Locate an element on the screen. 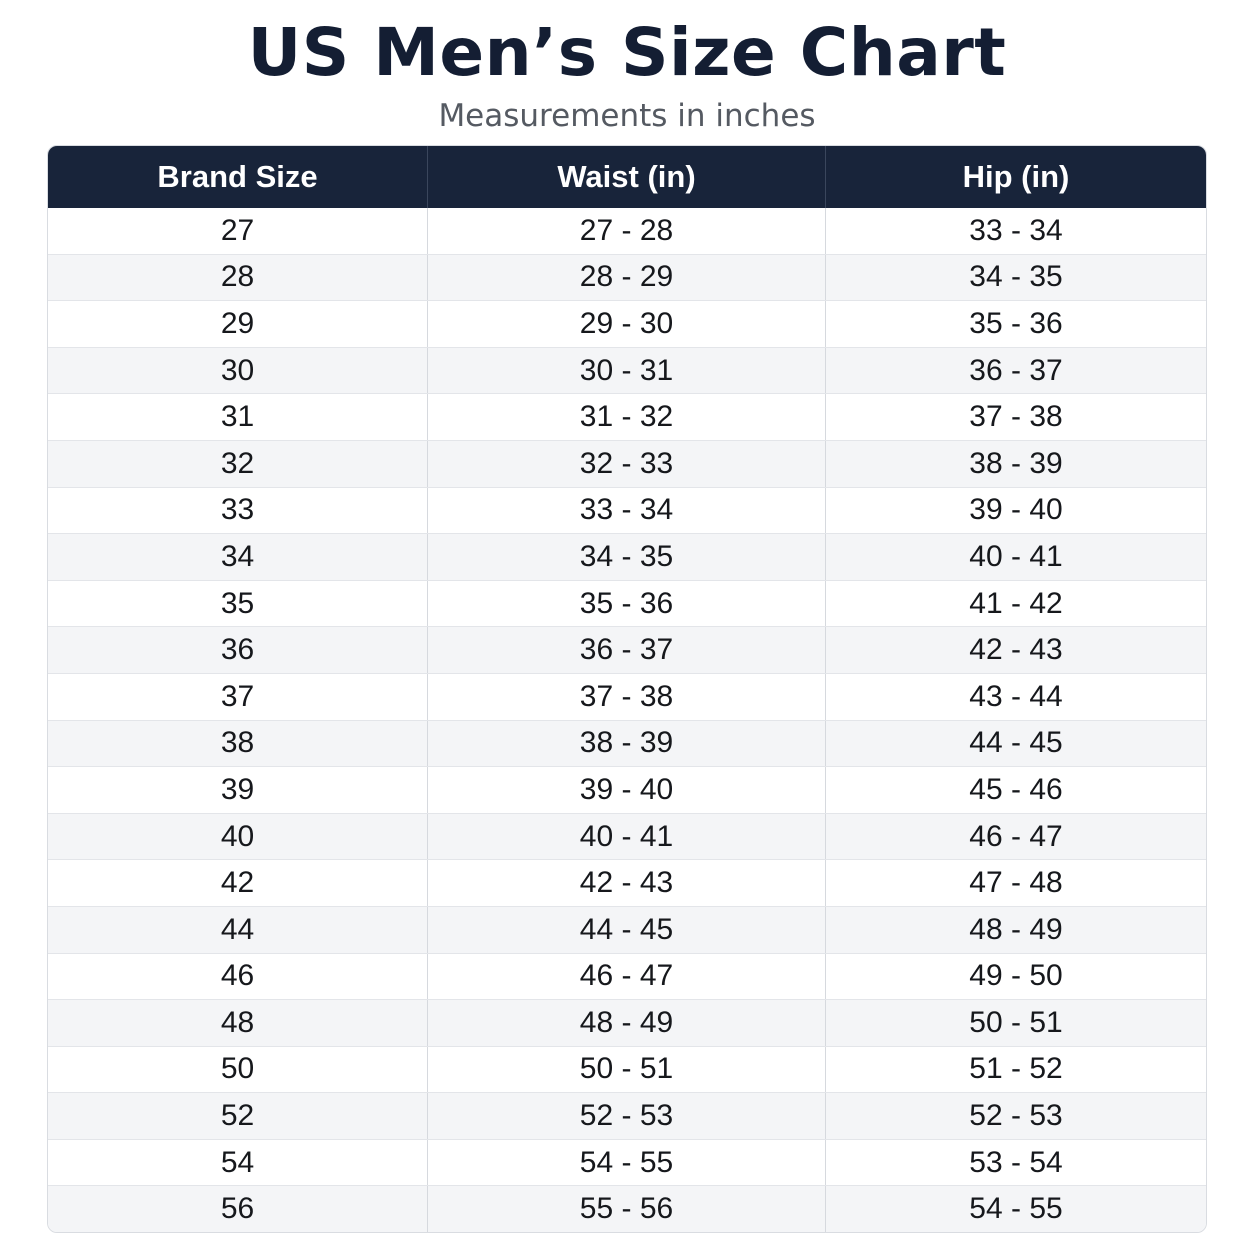 The height and width of the screenshot is (1254, 1254). cell-brand-size: 46 is located at coordinates (238, 976).